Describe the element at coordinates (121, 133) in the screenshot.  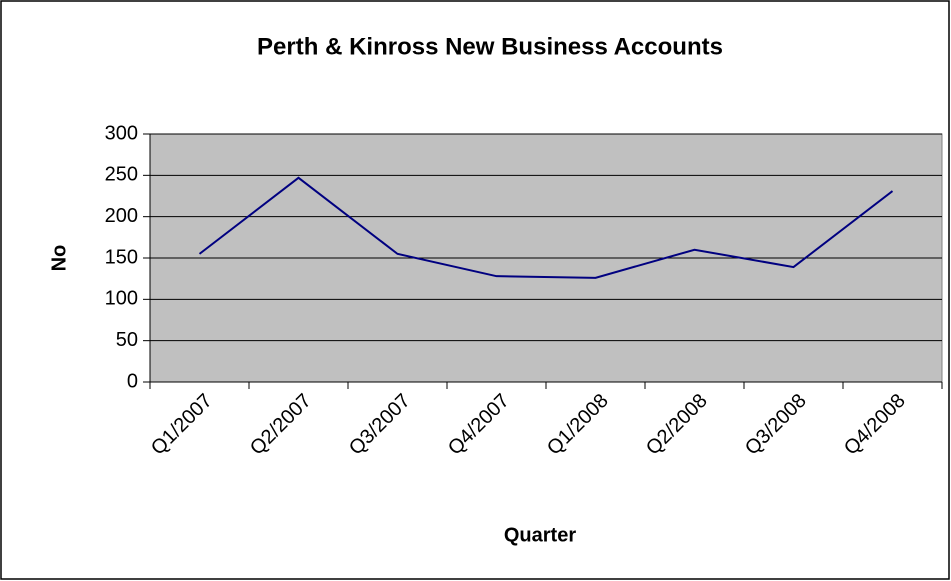
I see `y-tick-label: 300` at that location.